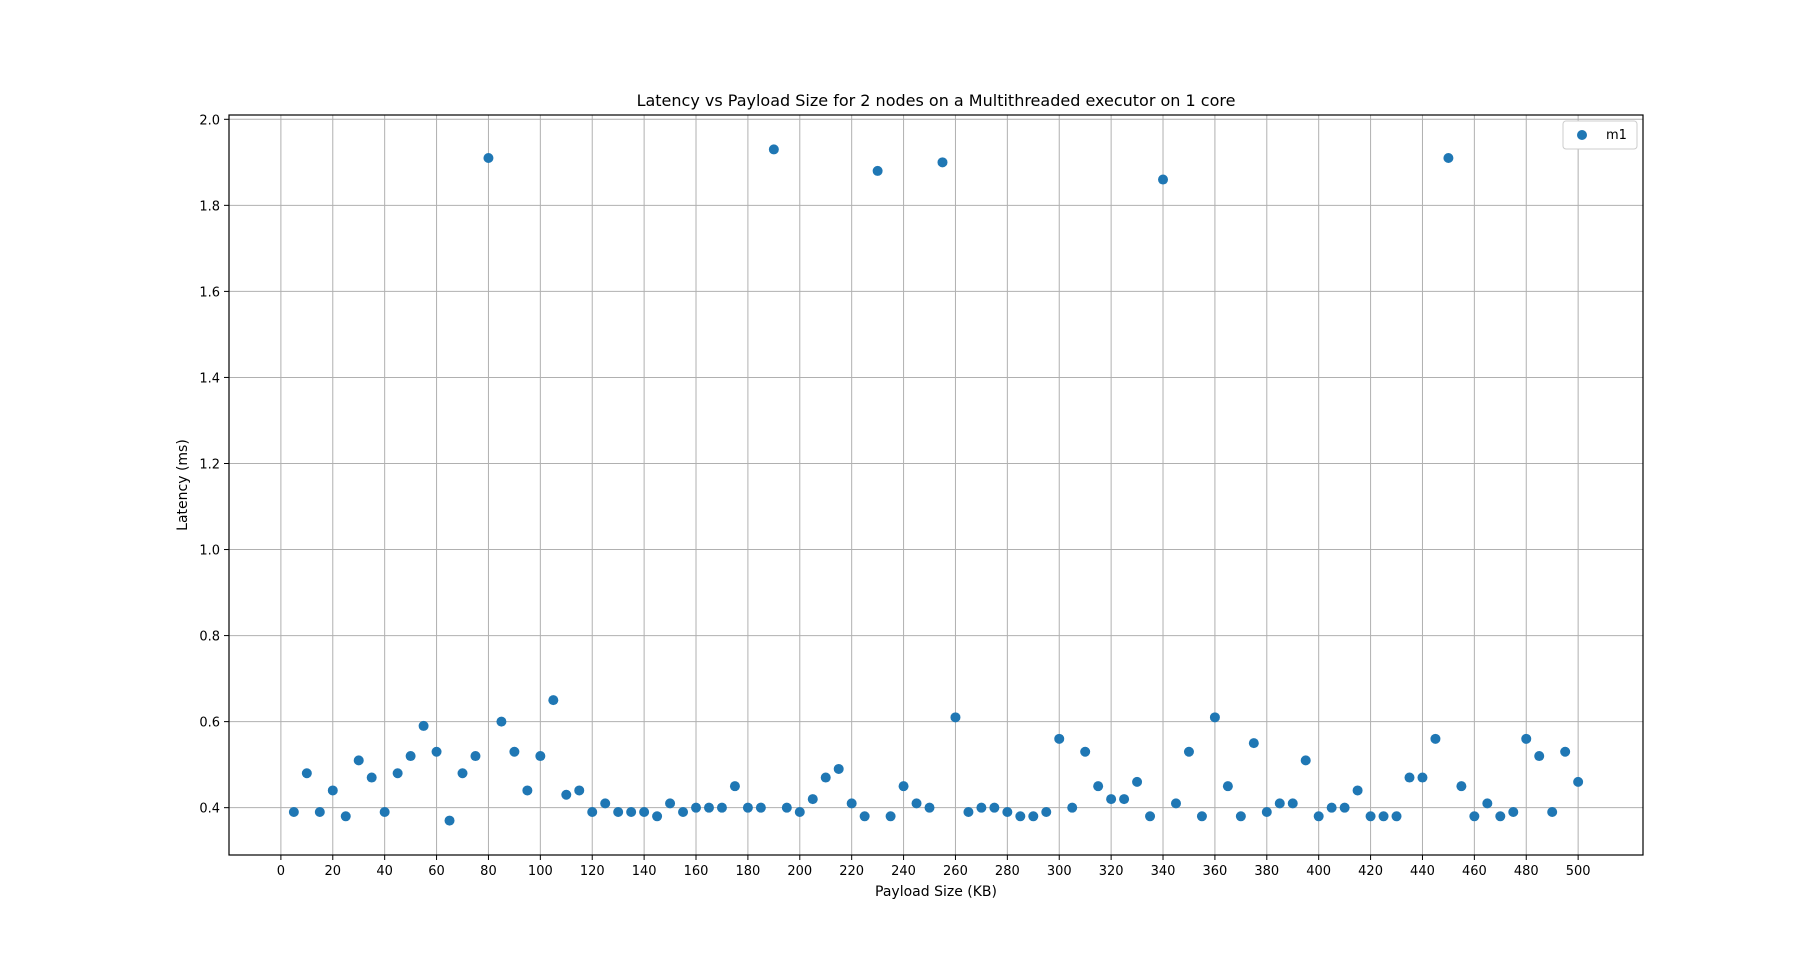 This screenshot has width=1813, height=954. I want to click on y-tick-label: 0.8, so click(209, 637).